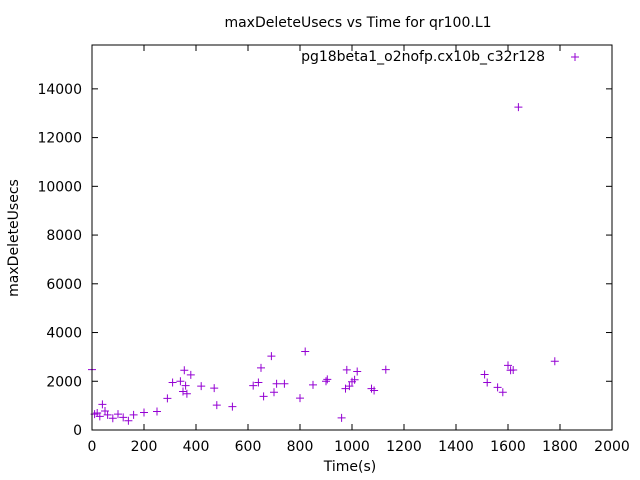  I want to click on x-tick-label: 2000, so click(612, 447).